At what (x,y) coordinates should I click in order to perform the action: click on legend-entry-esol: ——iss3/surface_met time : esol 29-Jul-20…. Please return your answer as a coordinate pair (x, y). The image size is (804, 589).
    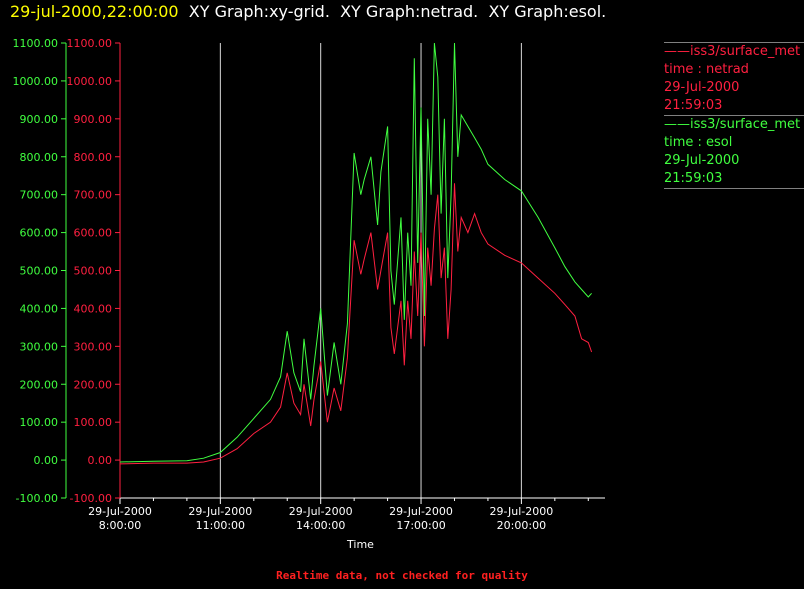
    Looking at the image, I should click on (734, 151).